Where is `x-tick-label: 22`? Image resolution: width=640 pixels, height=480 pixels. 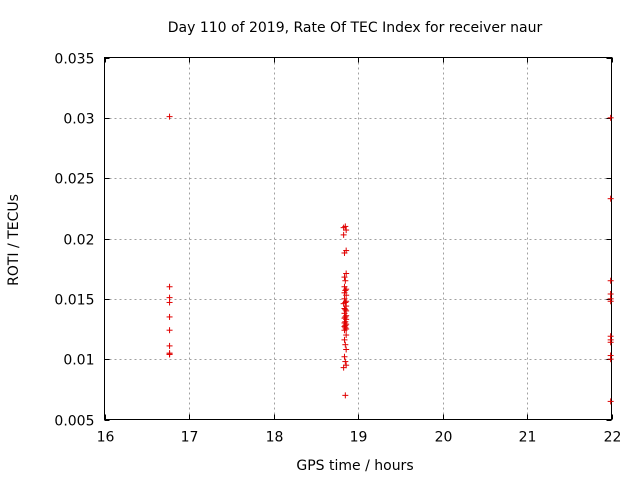 x-tick-label: 22 is located at coordinates (613, 438).